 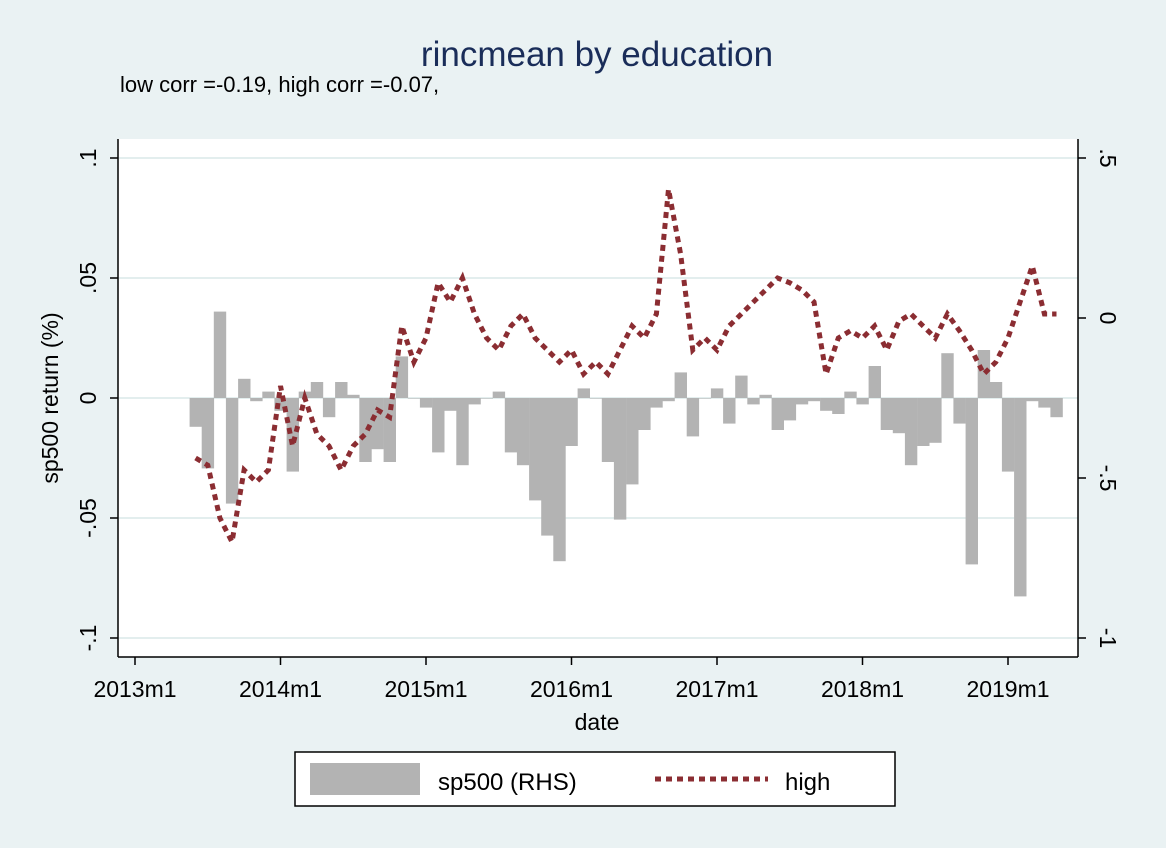 I want to click on legend: sp500 (RHS) high, so click(x=595, y=779).